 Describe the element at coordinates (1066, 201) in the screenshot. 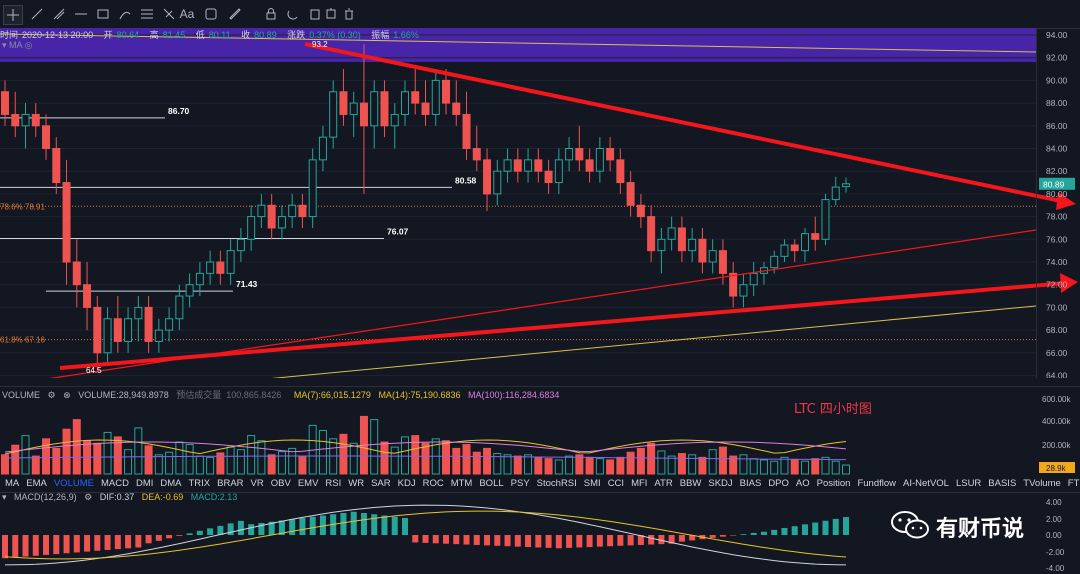

I see `arrow-head-down` at that location.